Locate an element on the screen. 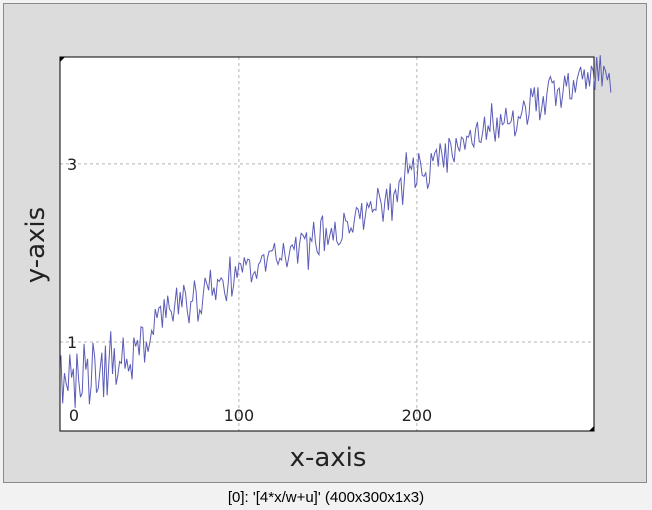  x-axis-title: x-axis is located at coordinates (328, 458).